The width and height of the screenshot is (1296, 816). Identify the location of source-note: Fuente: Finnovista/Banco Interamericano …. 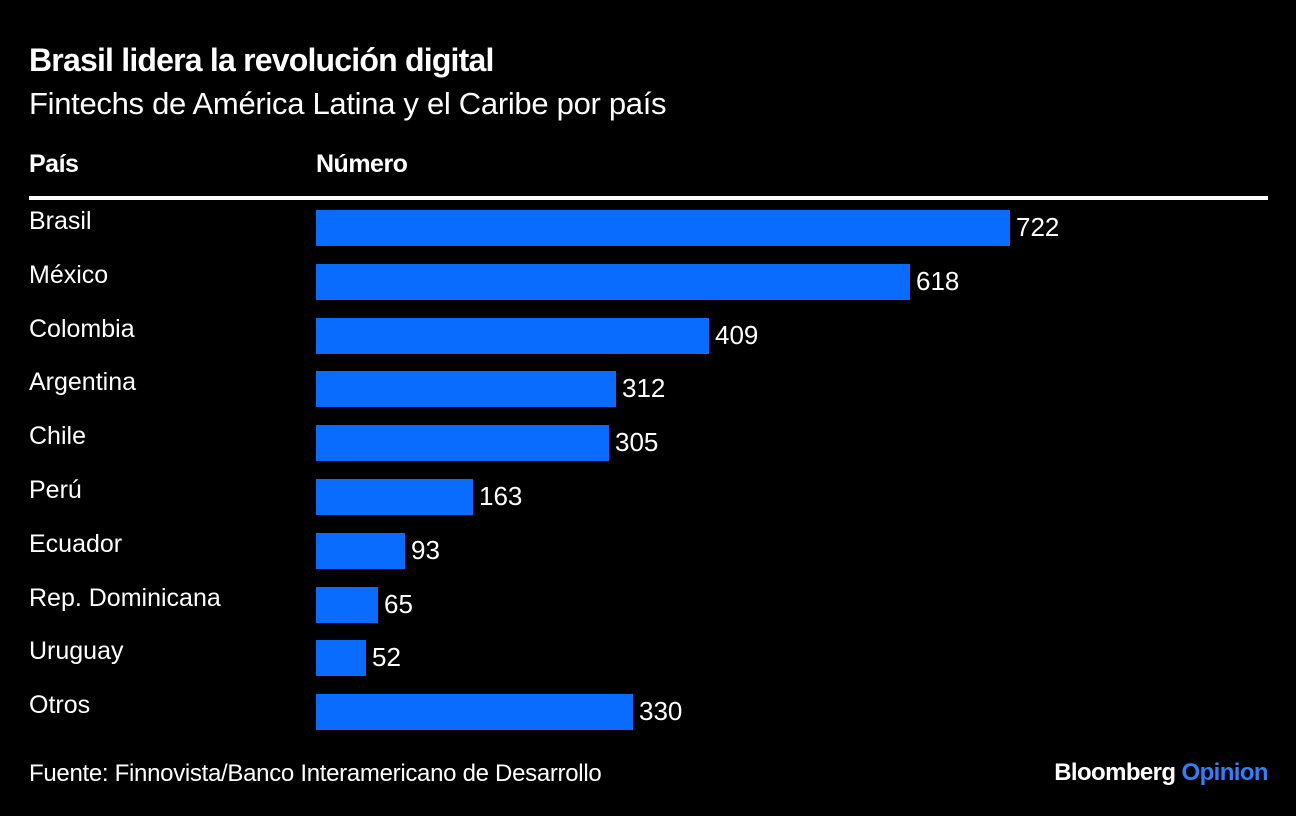
(315, 773).